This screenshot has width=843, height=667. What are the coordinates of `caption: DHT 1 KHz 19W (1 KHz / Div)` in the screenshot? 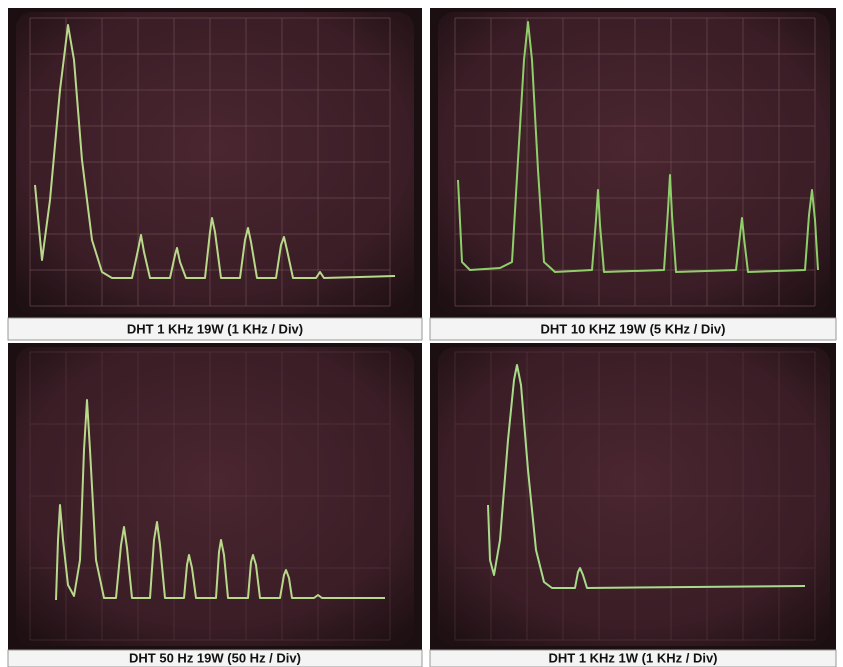 It's located at (215, 328).